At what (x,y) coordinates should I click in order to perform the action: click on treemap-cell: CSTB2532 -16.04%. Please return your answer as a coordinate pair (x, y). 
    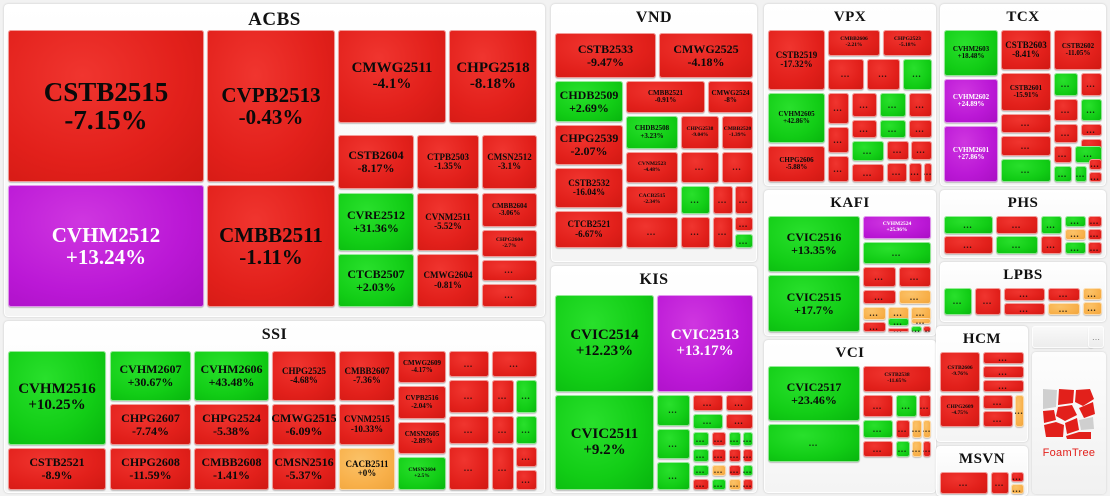
    Looking at the image, I should click on (589, 188).